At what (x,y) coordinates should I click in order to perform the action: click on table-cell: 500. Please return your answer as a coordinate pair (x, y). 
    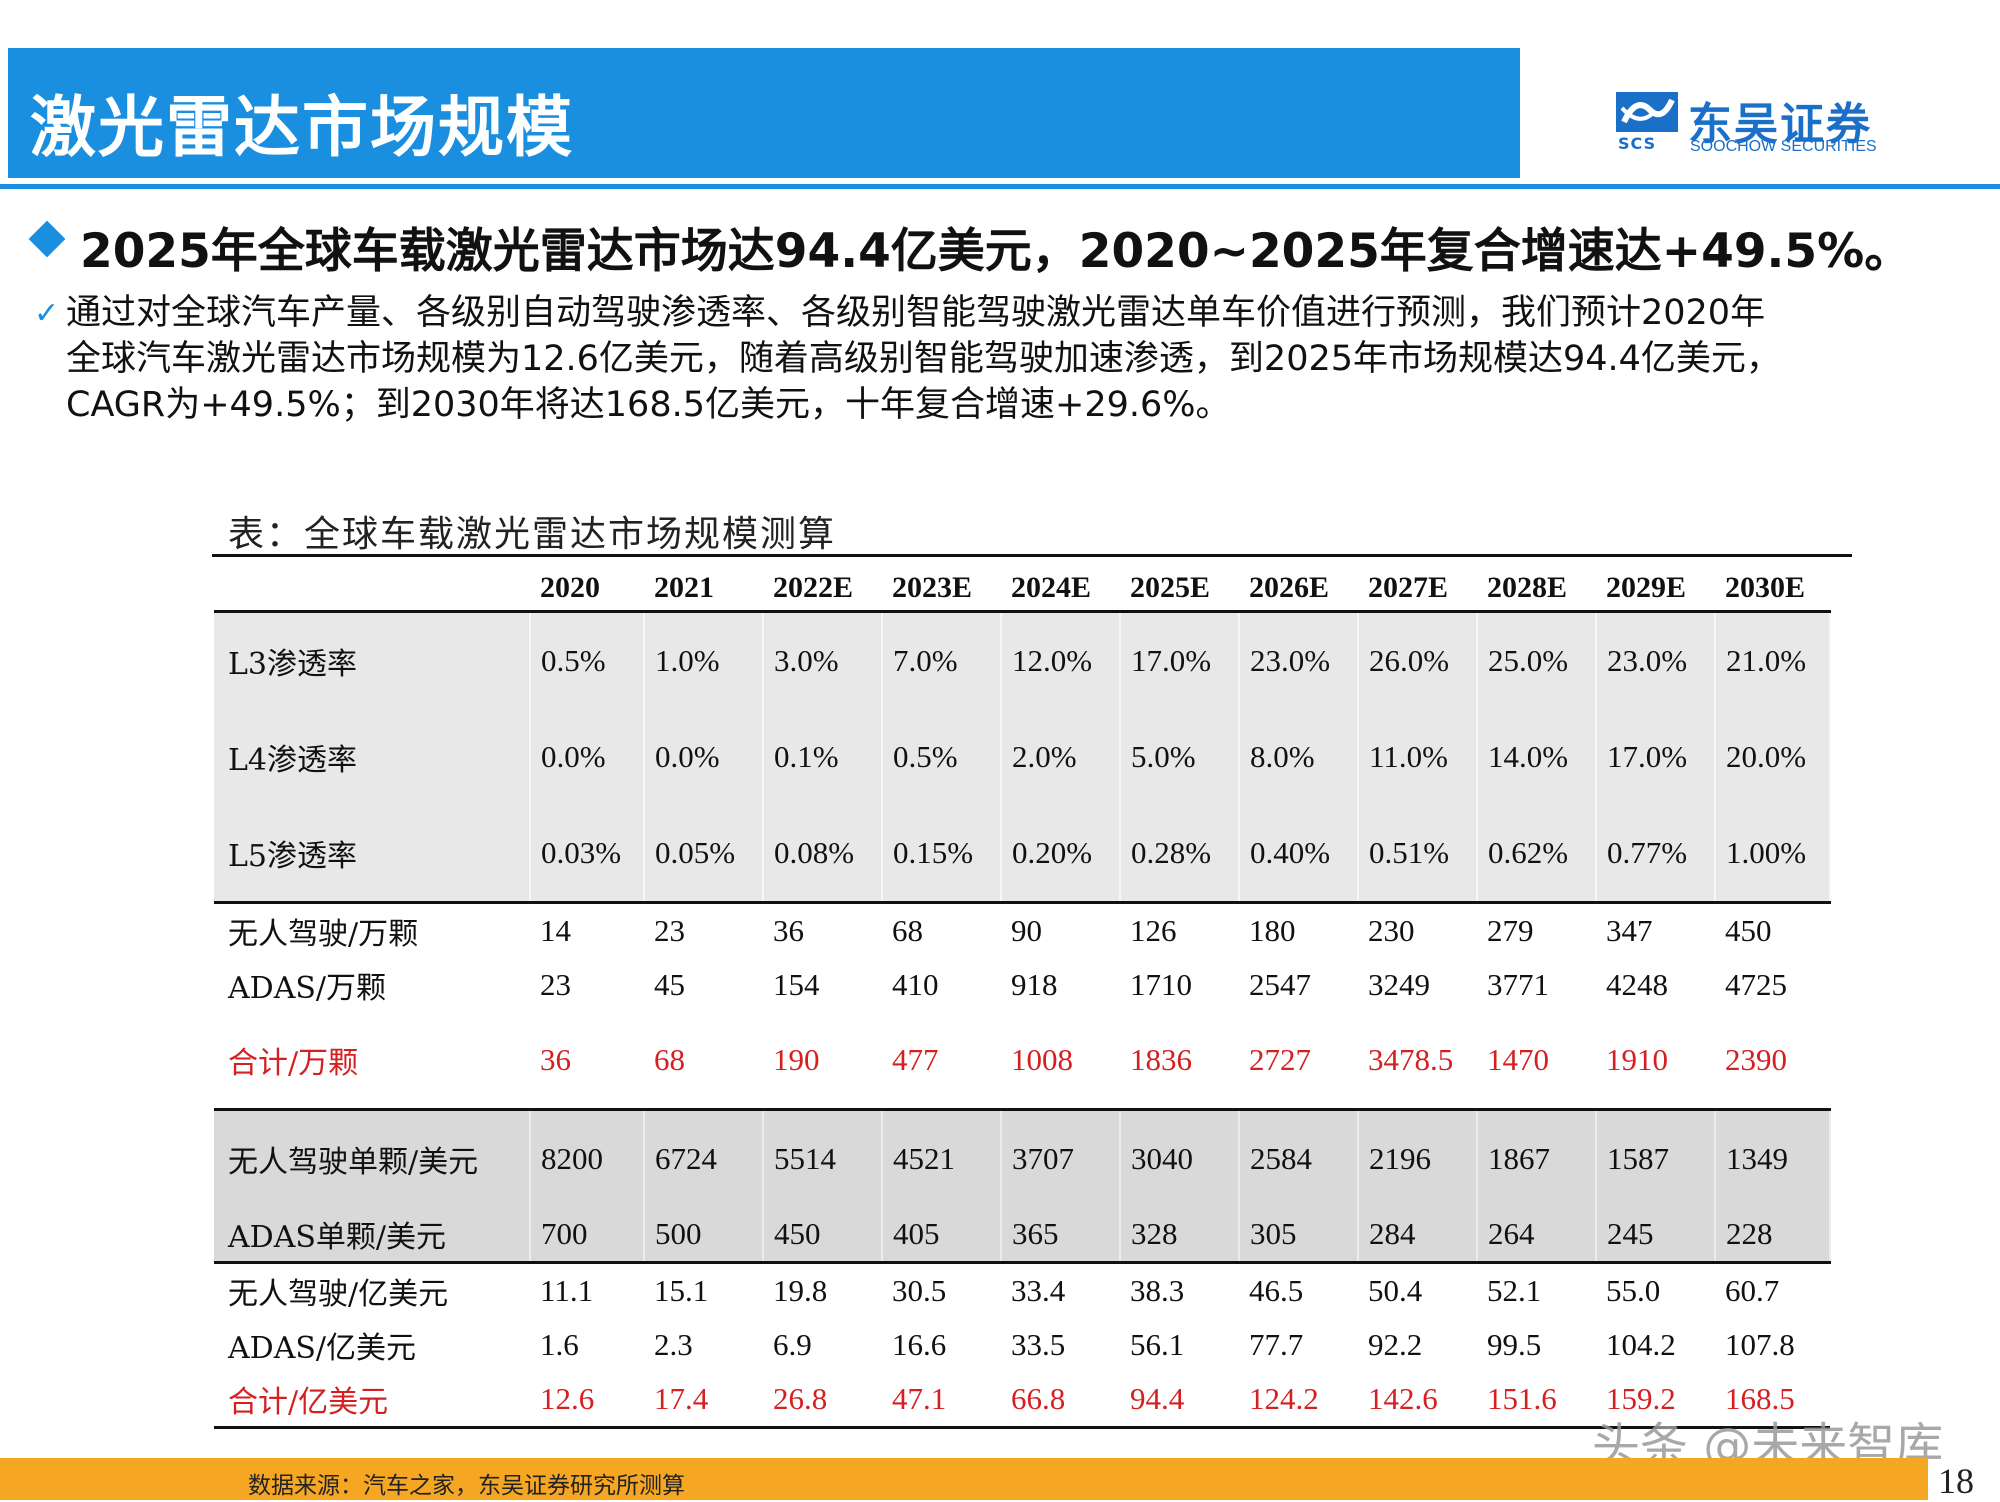
    Looking at the image, I should click on (704, 1235).